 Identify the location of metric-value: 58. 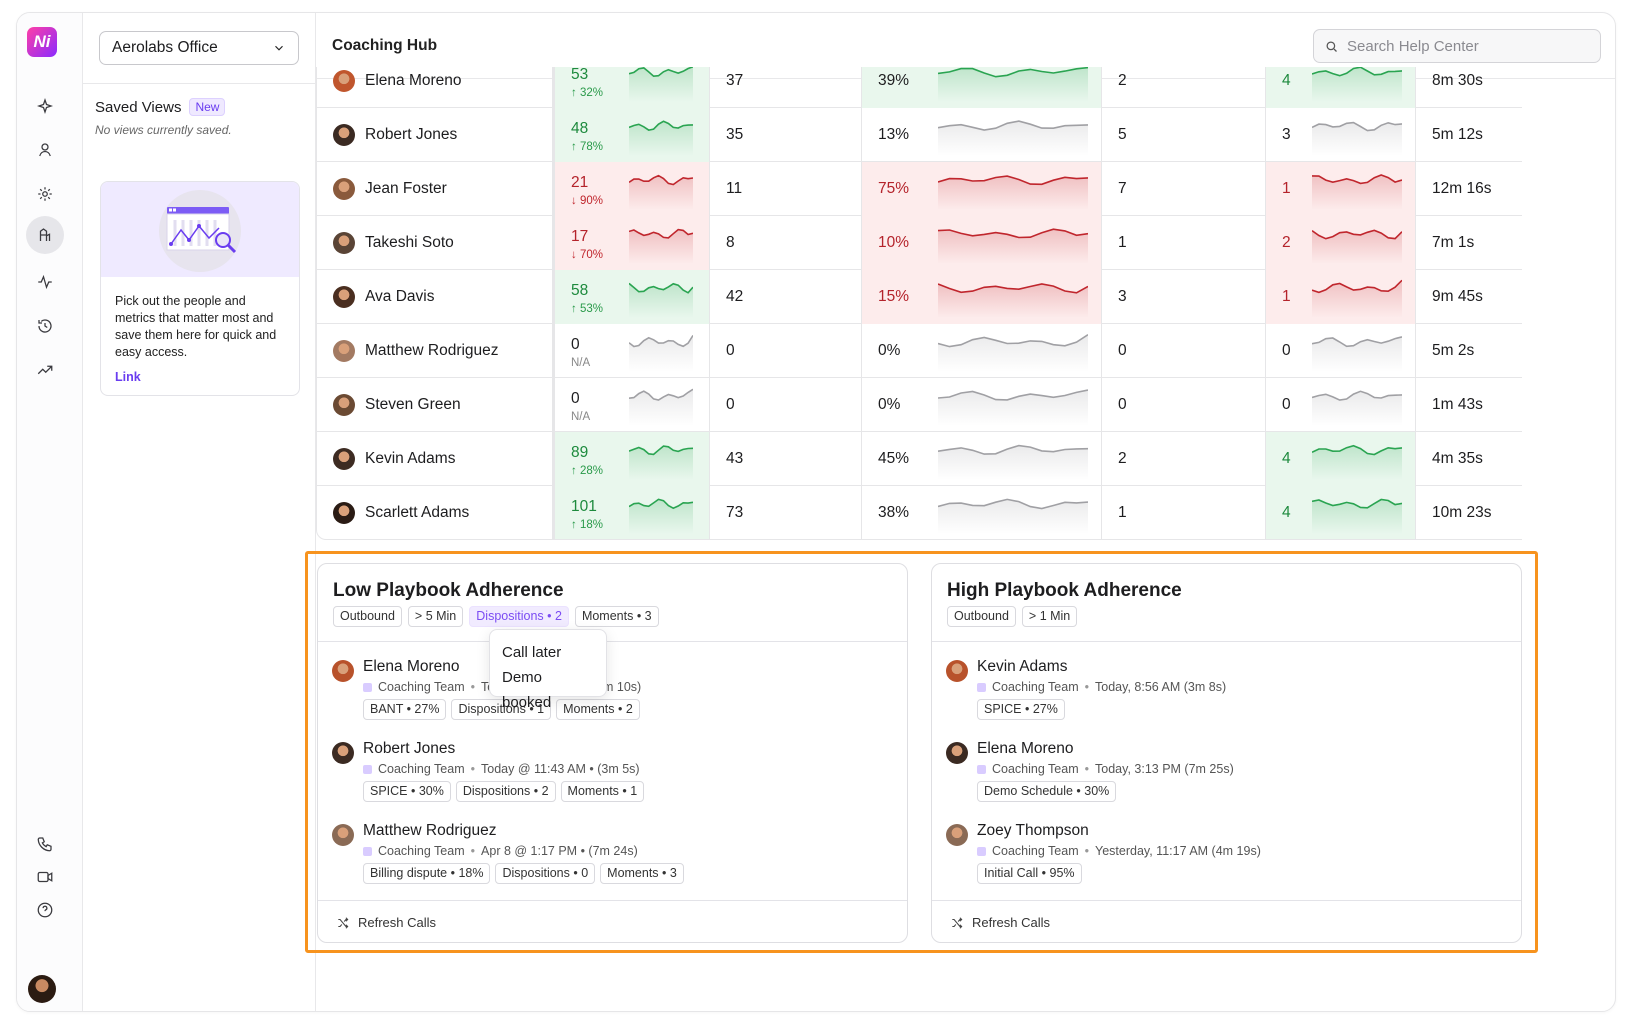
(580, 290).